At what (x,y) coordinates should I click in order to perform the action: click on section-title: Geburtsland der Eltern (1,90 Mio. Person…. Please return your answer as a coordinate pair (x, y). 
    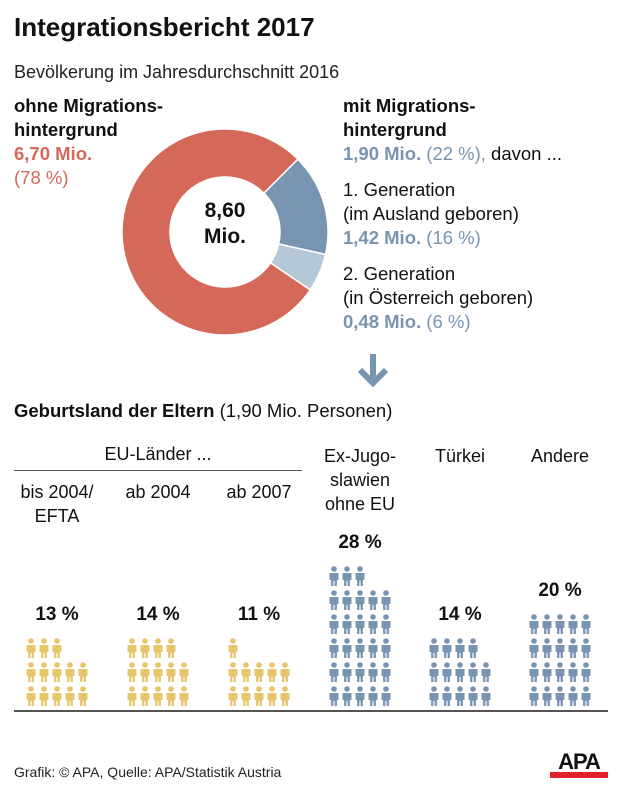
    Looking at the image, I should click on (203, 411).